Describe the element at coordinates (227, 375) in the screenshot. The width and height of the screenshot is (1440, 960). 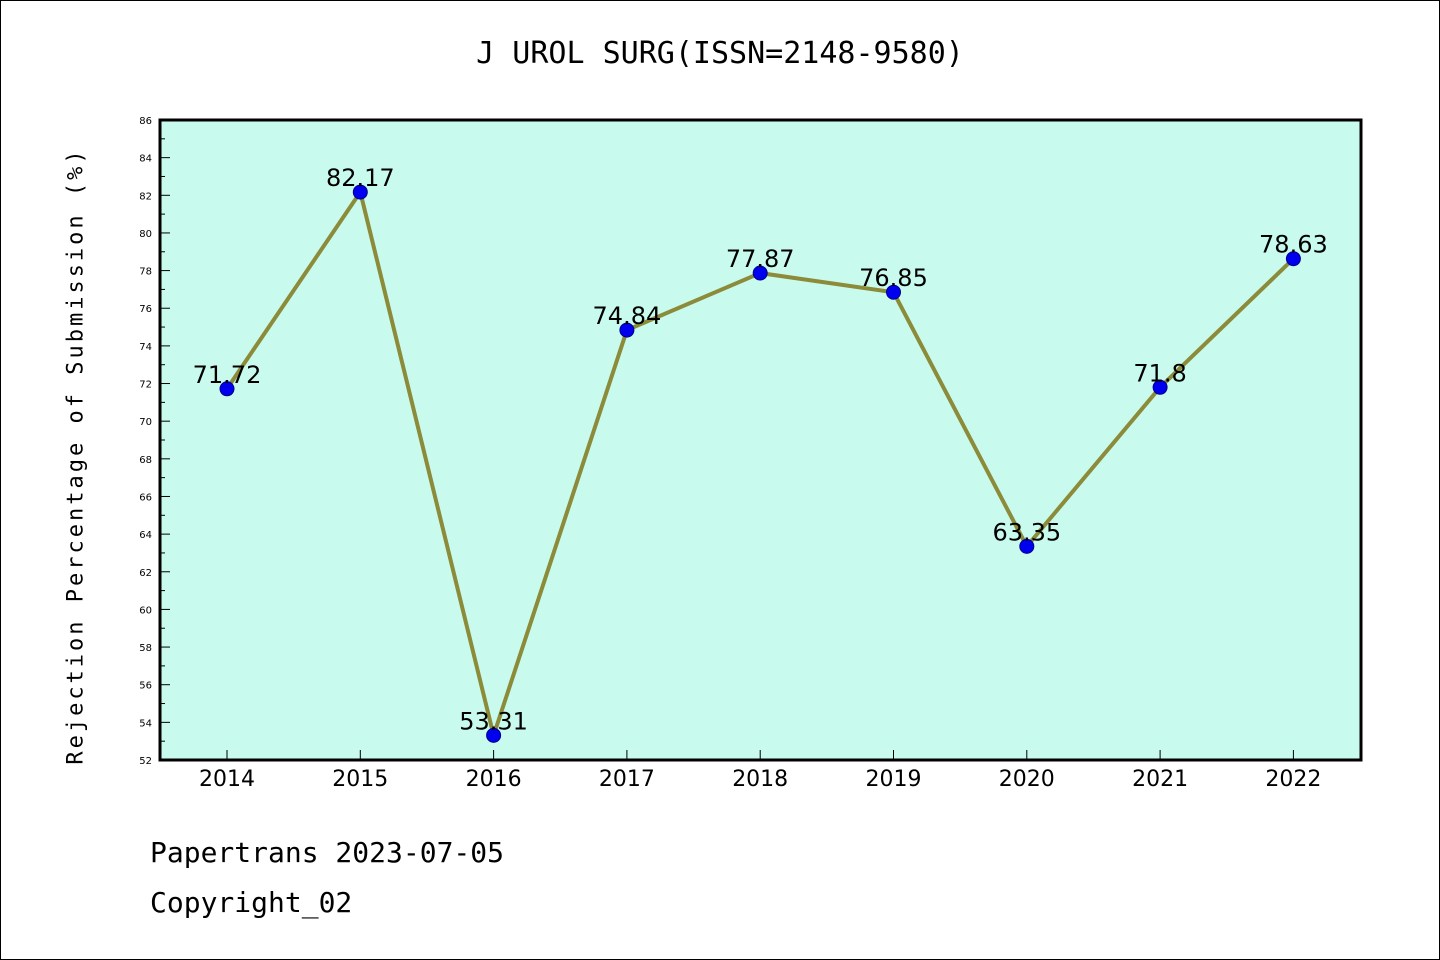
I see `data-label: 71.72` at that location.